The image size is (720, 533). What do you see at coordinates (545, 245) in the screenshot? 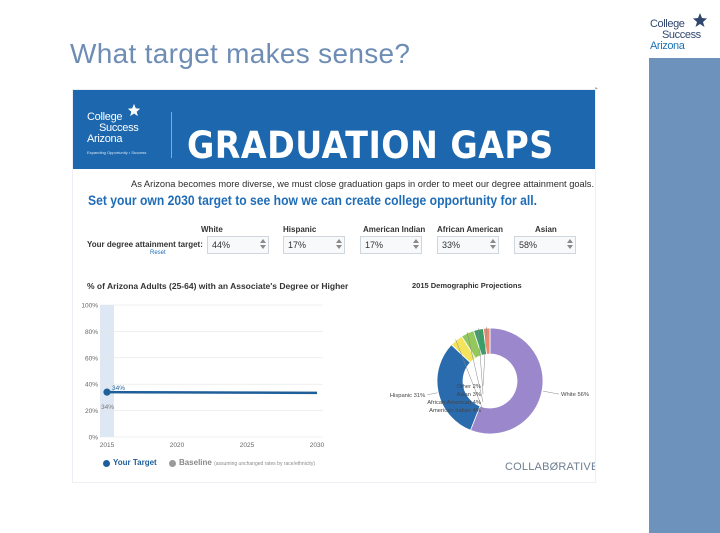
I see `asian-target-stepper: 58%` at bounding box center [545, 245].